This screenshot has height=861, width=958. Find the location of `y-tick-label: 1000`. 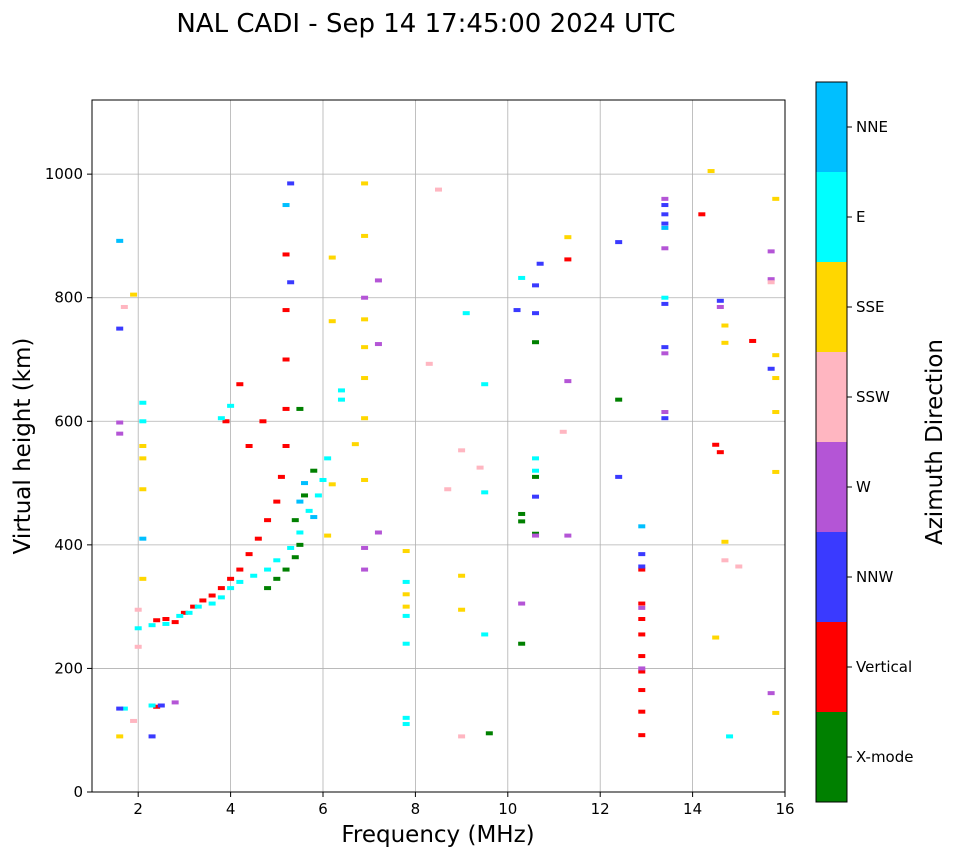

y-tick-label: 1000 is located at coordinates (64, 174).